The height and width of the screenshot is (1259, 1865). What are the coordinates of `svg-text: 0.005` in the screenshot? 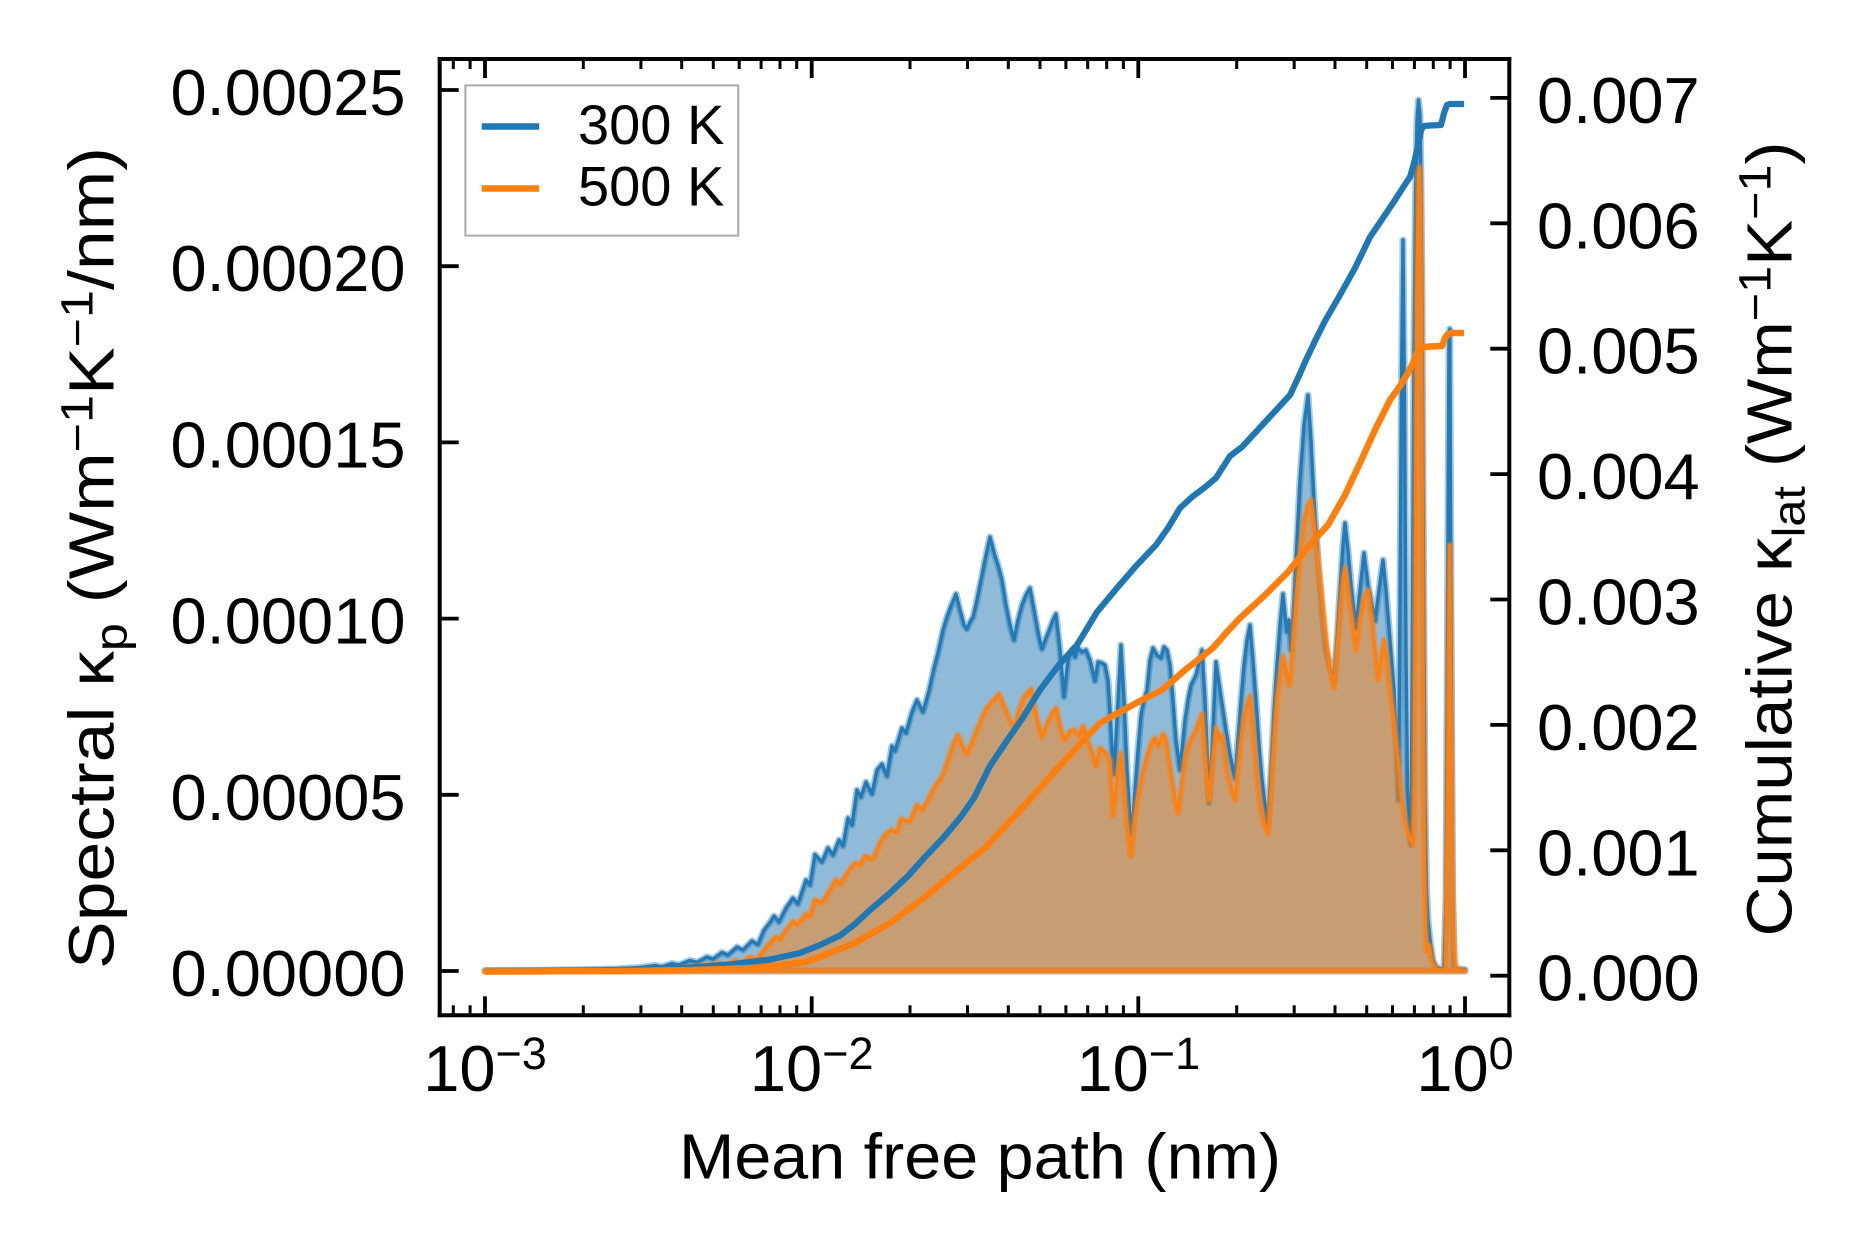 It's located at (1618, 351).